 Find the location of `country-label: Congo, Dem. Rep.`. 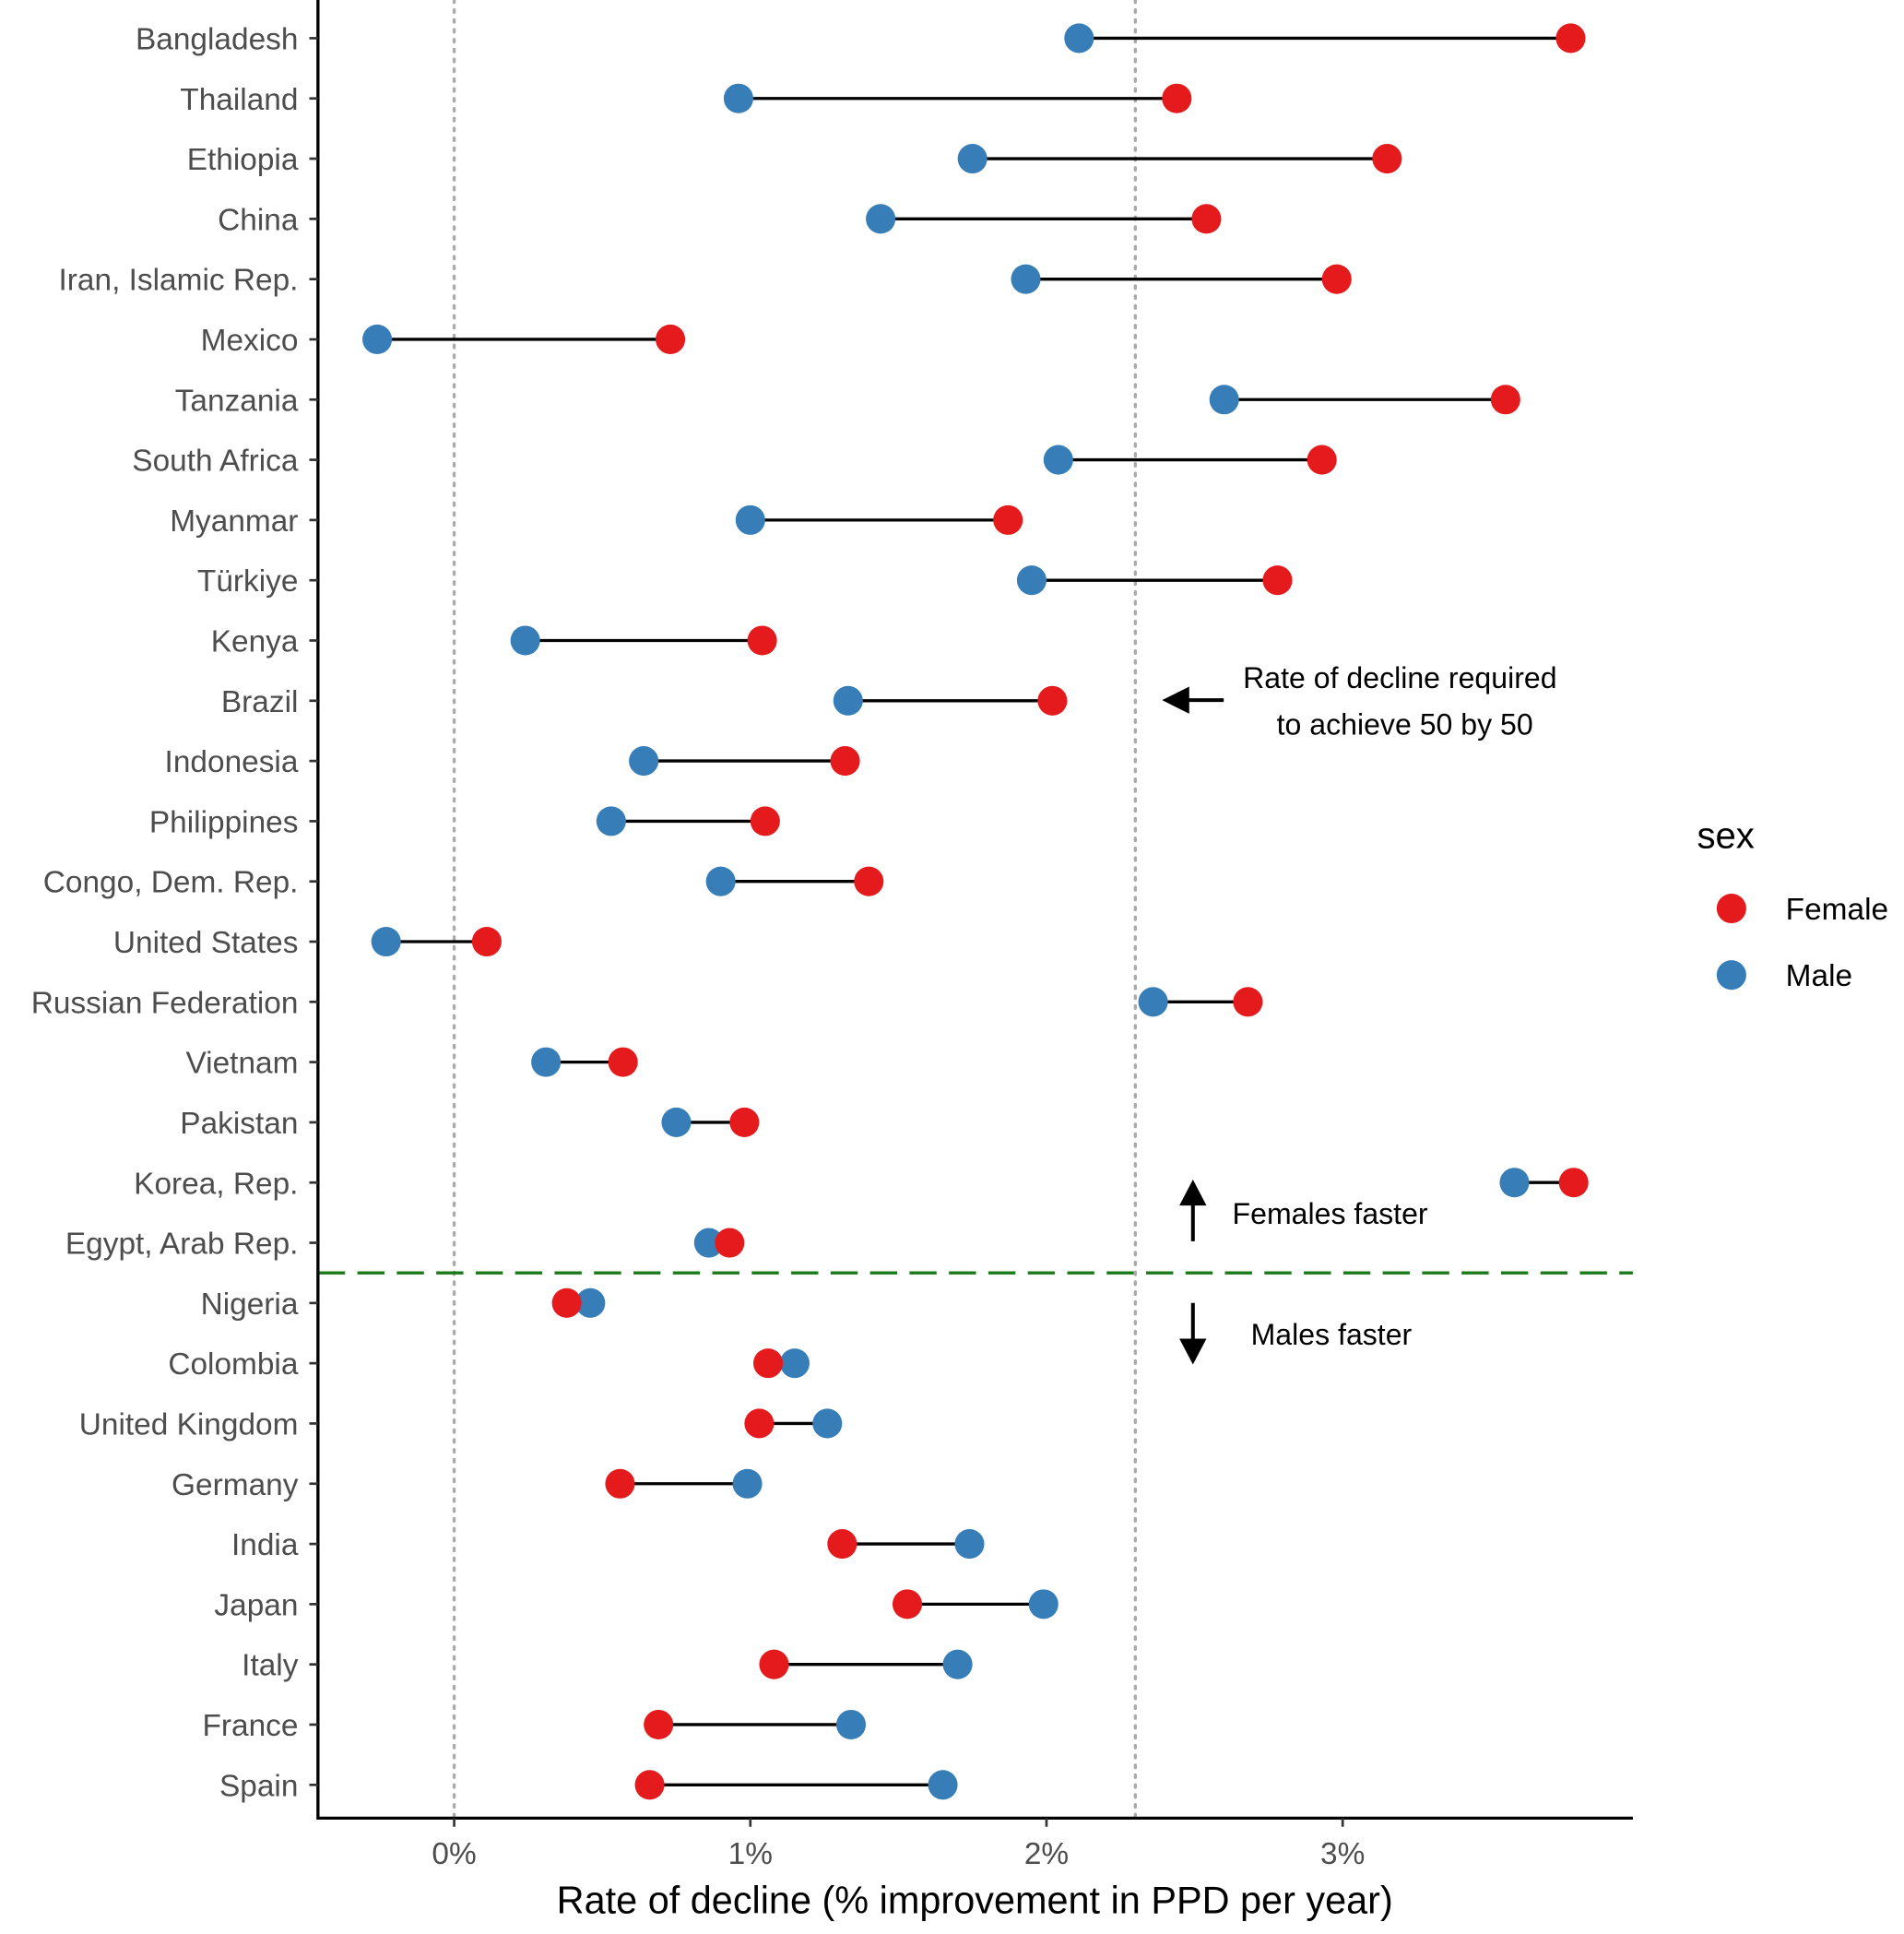

country-label: Congo, Dem. Rep. is located at coordinates (171, 883).